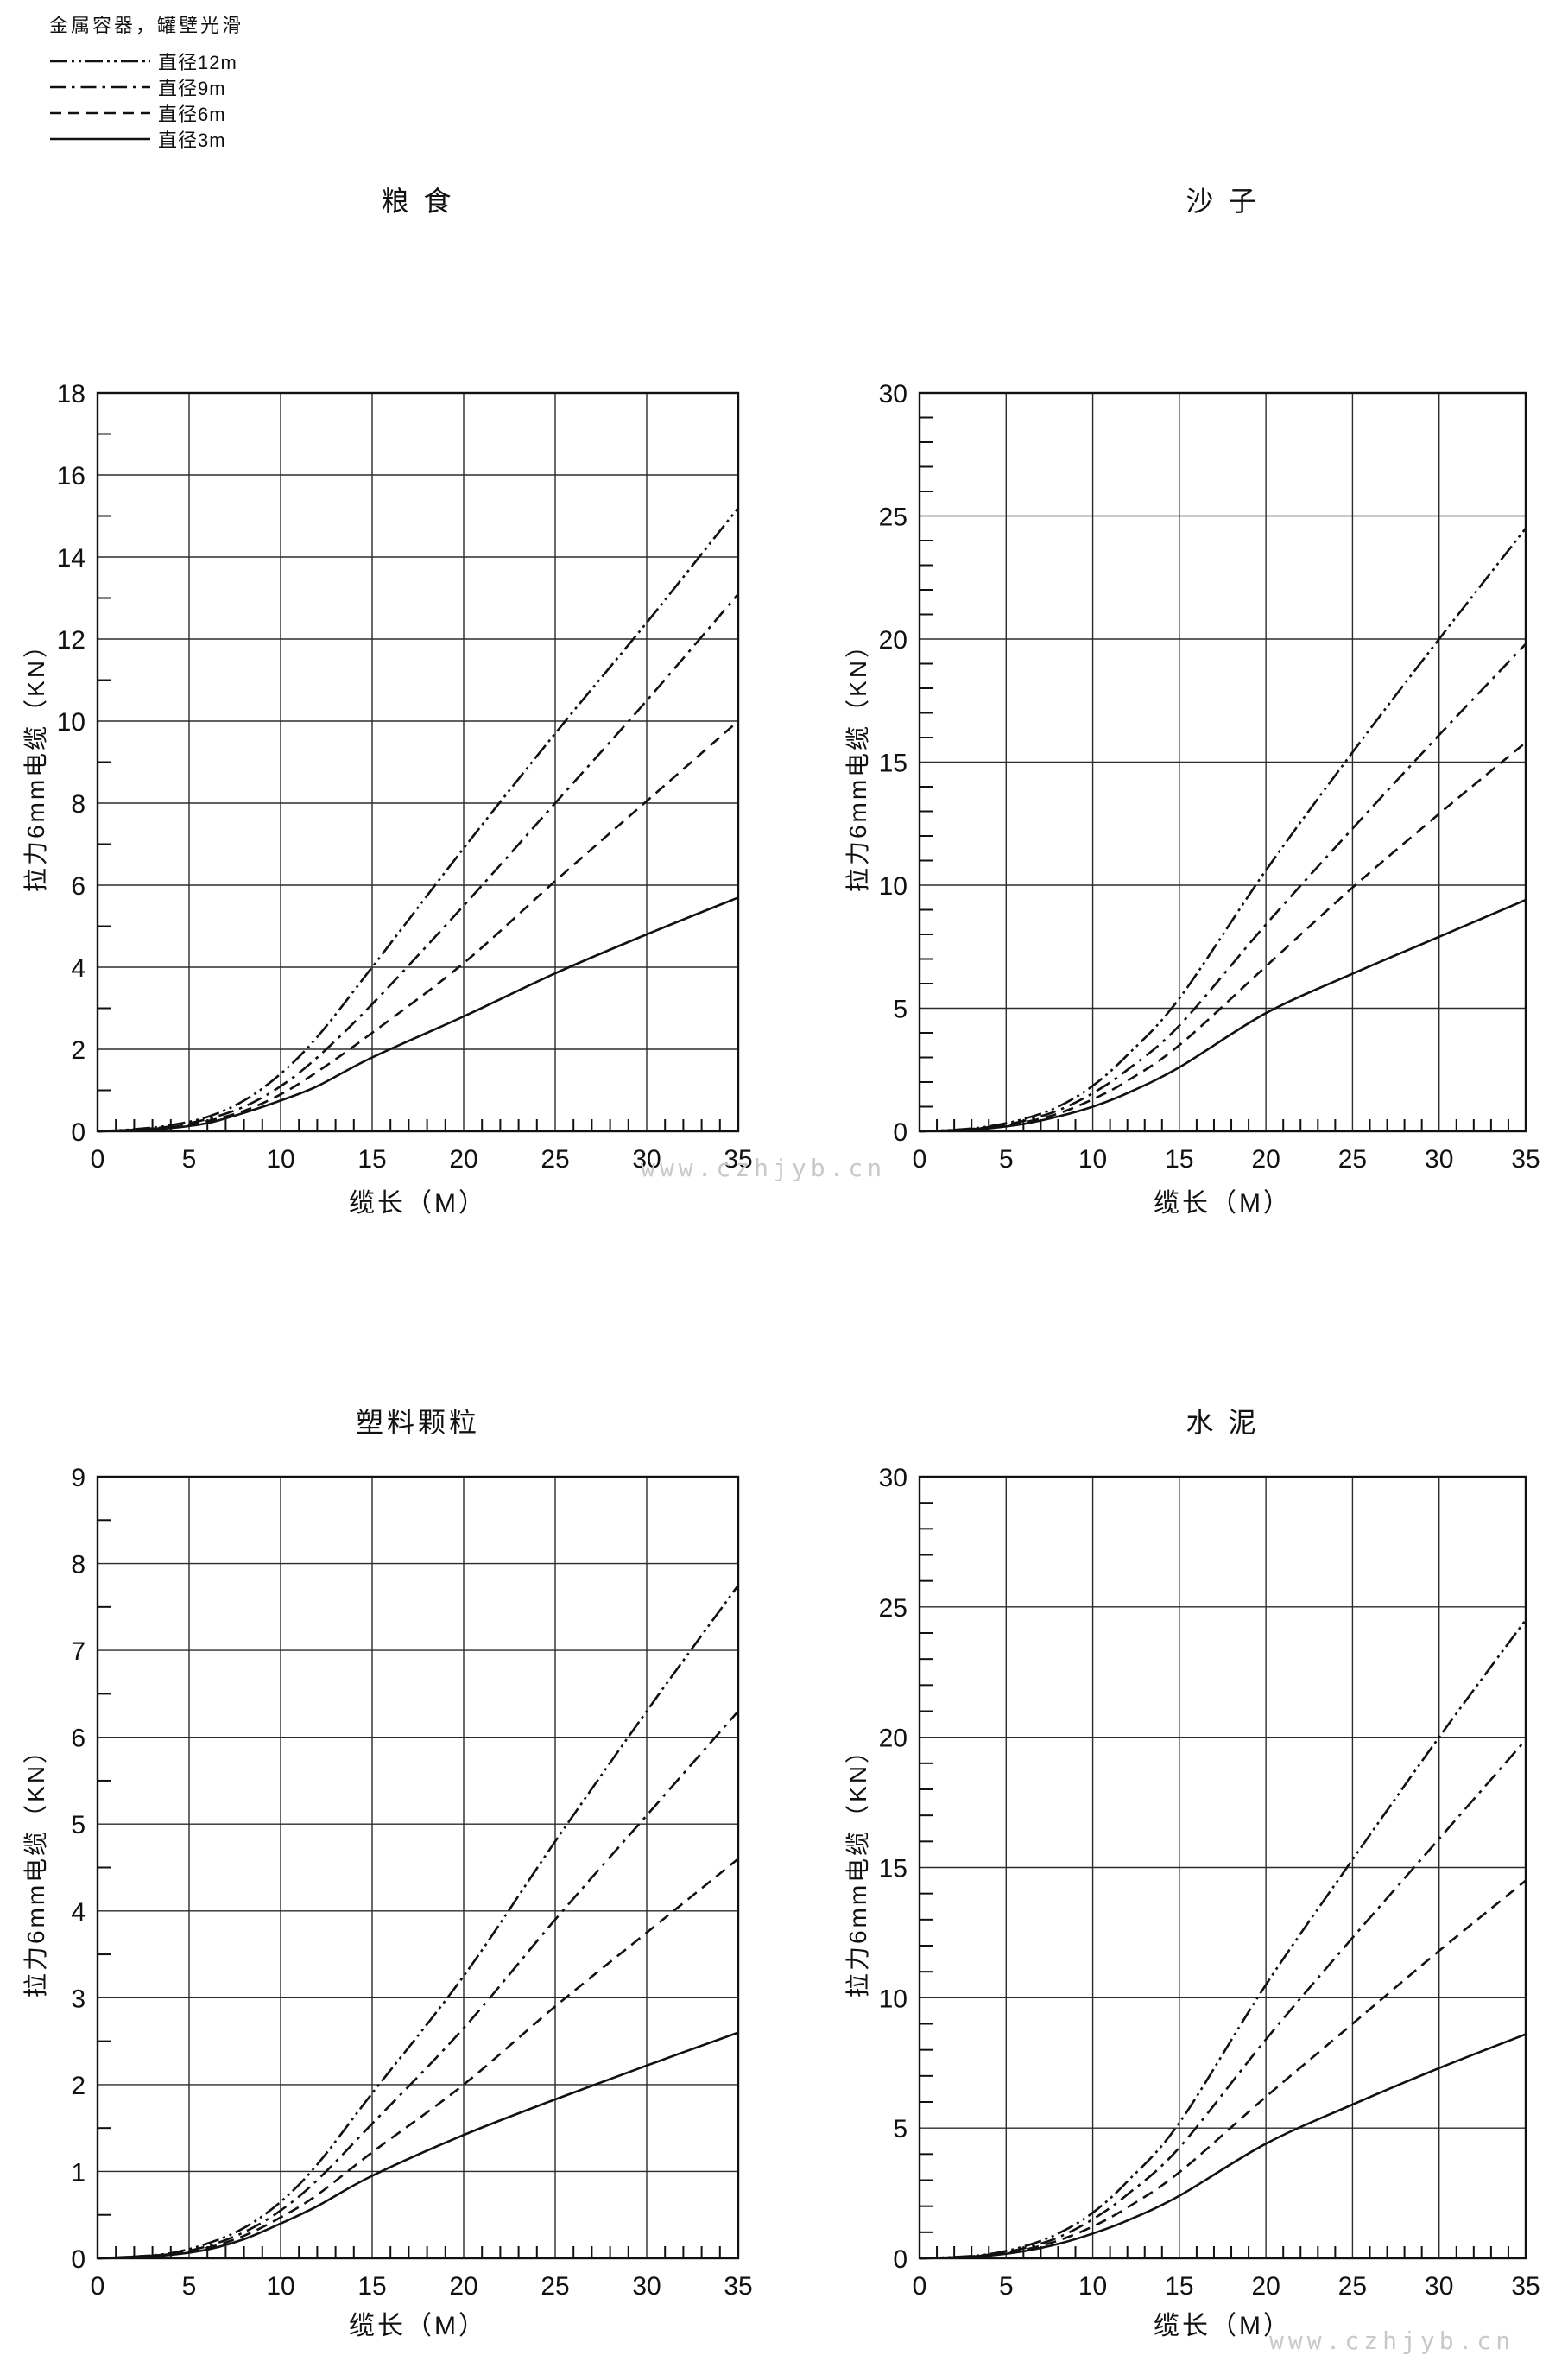 The height and width of the screenshot is (2355, 1568). What do you see at coordinates (71, 558) in the screenshot?
I see `svg-text: 14` at bounding box center [71, 558].